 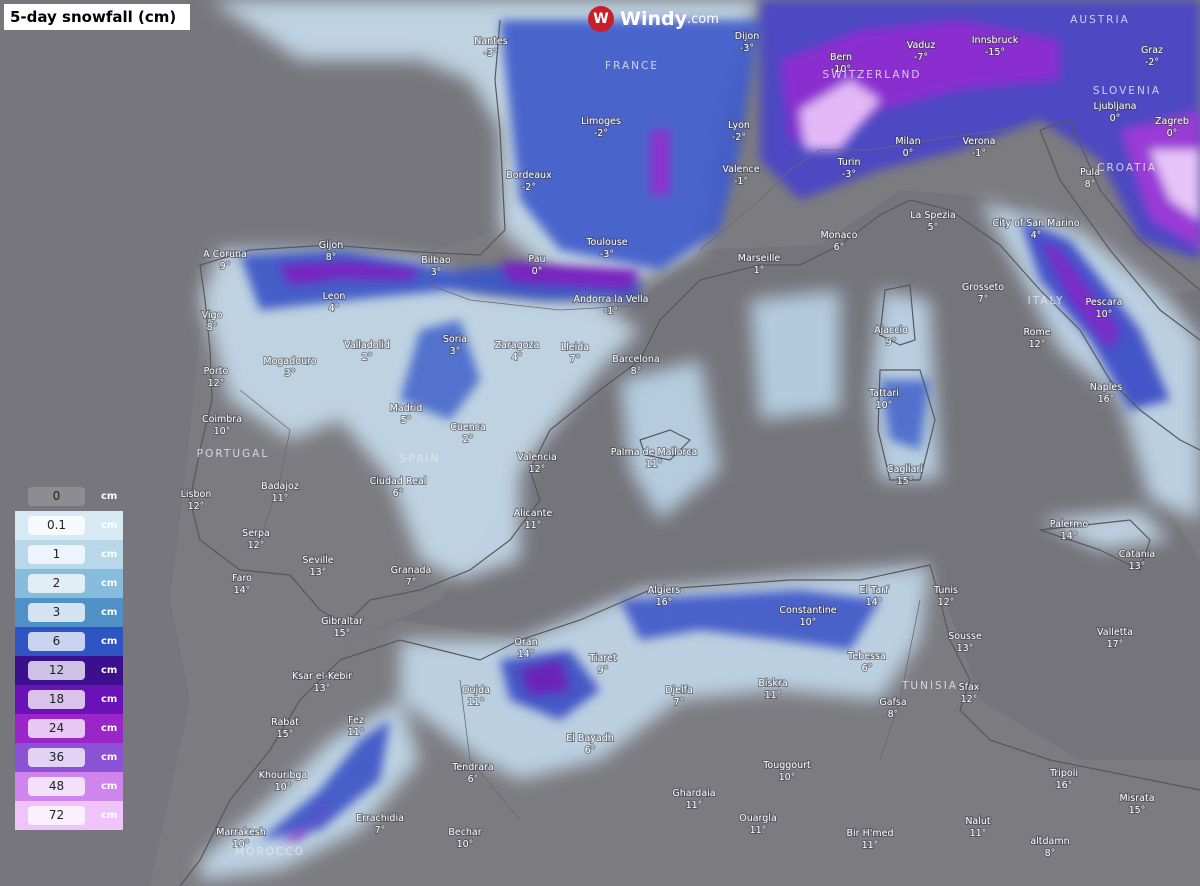 What do you see at coordinates (965, 636) in the screenshot?
I see `city-name: Sousse` at bounding box center [965, 636].